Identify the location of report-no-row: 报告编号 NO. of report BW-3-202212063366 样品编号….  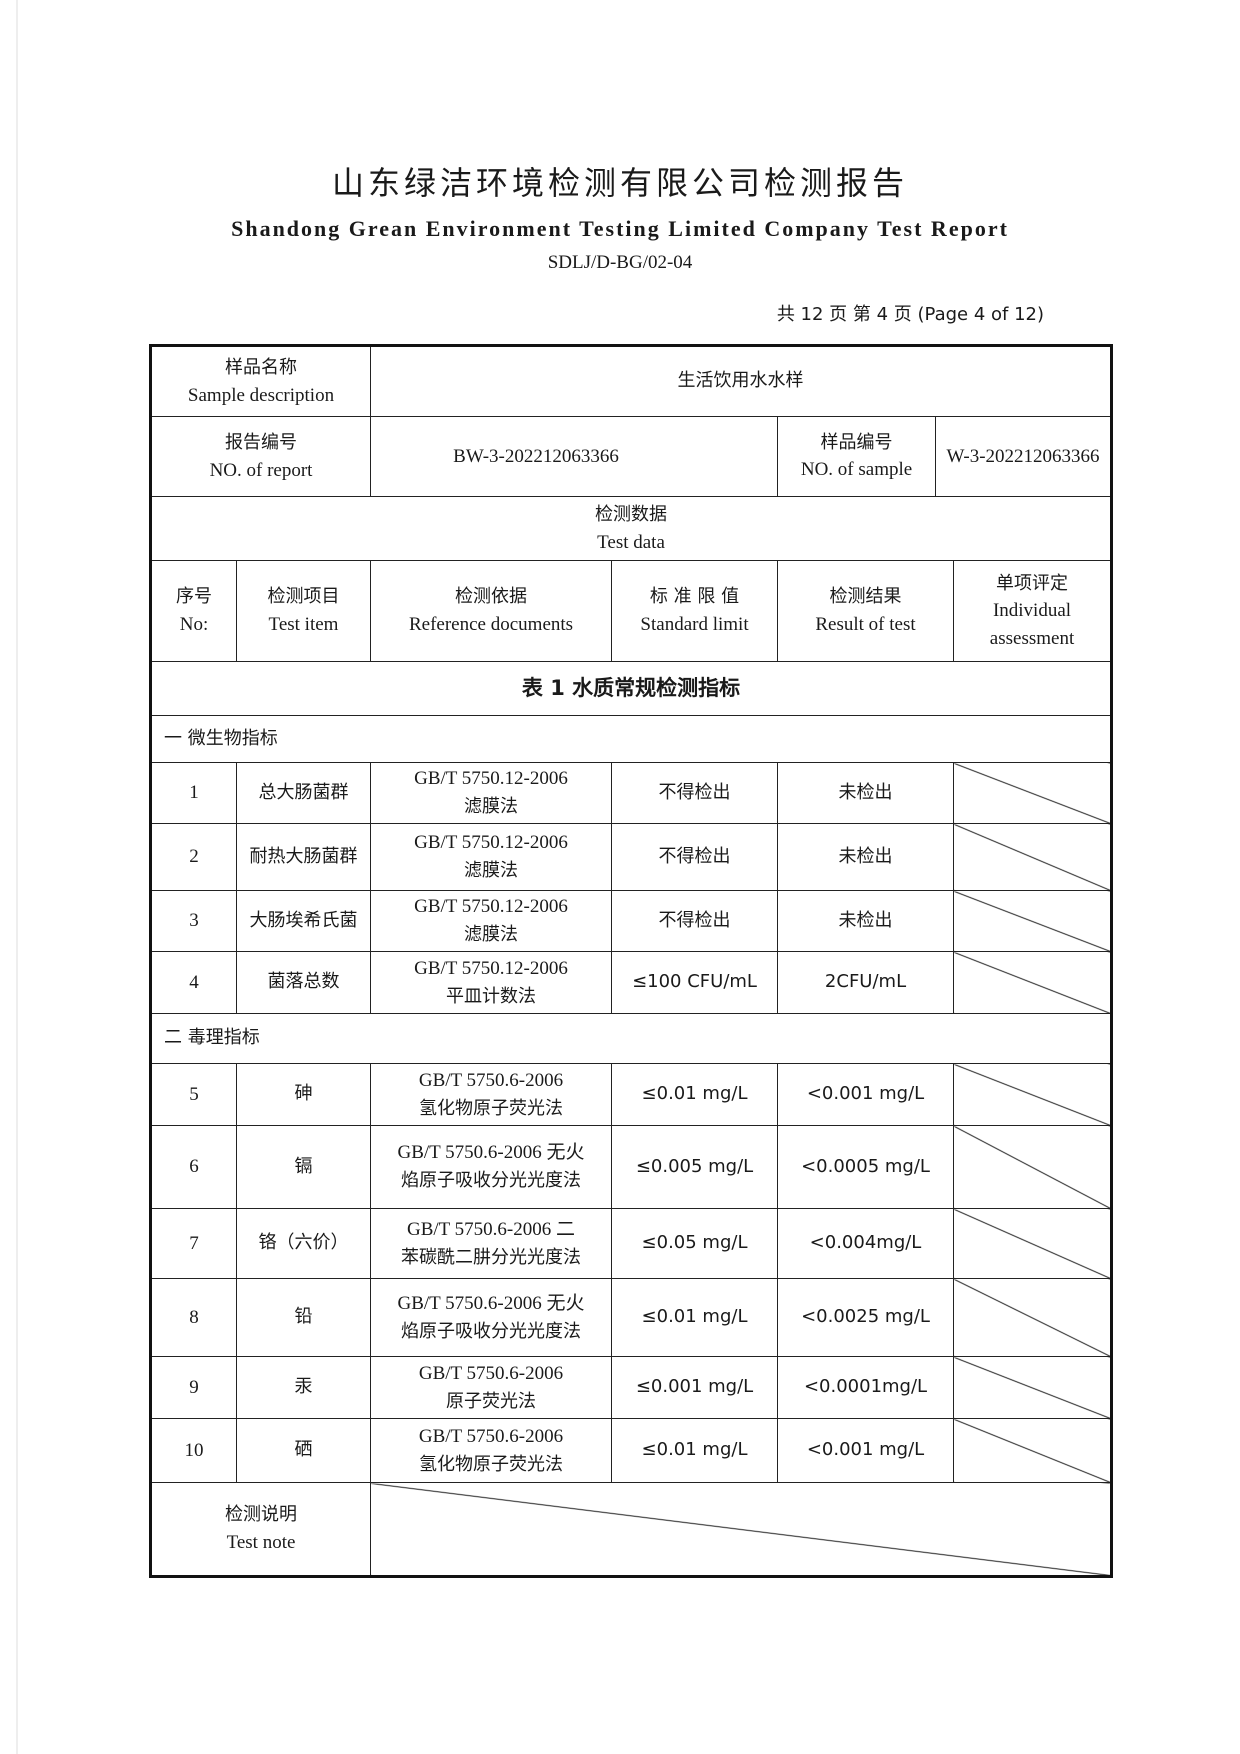
(631, 456).